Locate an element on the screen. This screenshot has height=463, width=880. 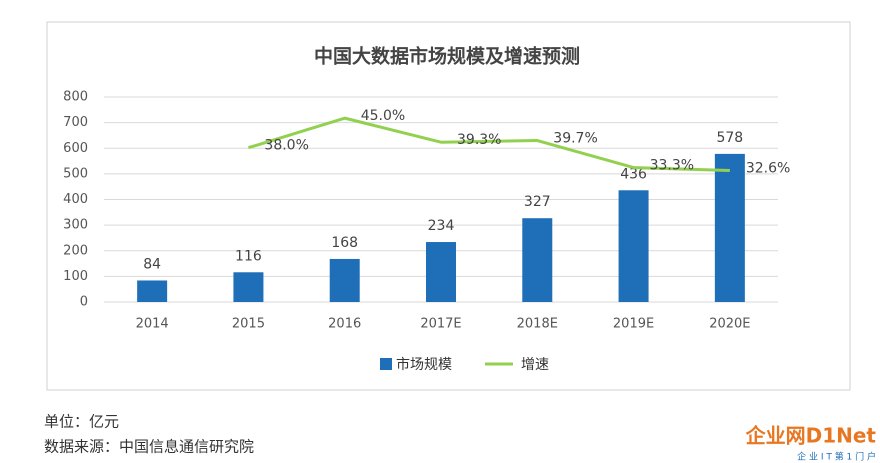
bar-value-label: 578 is located at coordinates (729, 138).